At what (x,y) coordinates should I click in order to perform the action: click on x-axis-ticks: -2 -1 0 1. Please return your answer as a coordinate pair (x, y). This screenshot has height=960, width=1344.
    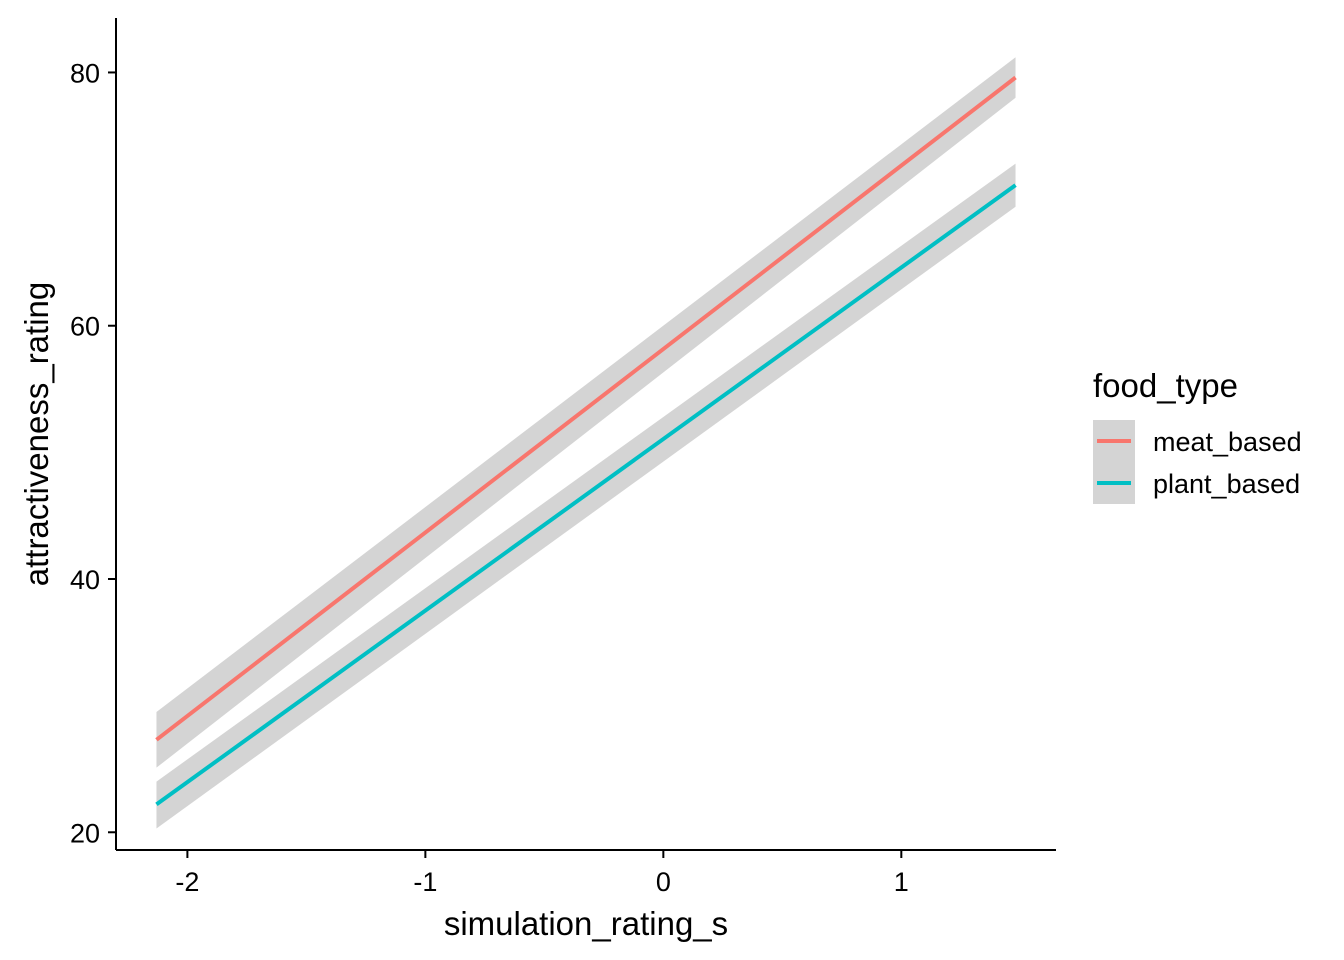
    Looking at the image, I should click on (542, 873).